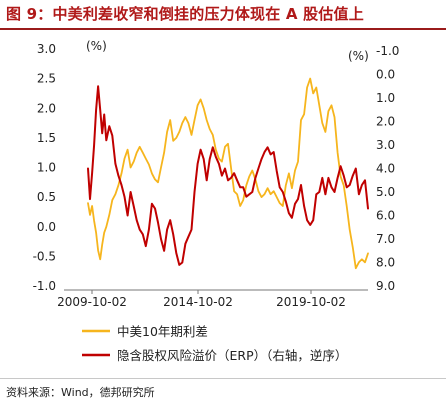 The height and width of the screenshot is (406, 446). What do you see at coordinates (385, 286) in the screenshot?
I see `right-axis-tick-label: 9.0` at bounding box center [385, 286].